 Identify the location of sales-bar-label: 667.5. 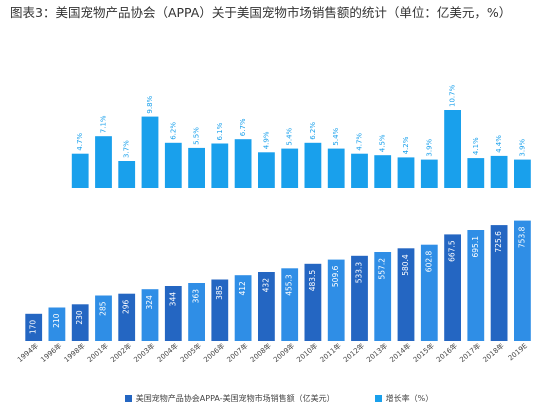
(452, 251).